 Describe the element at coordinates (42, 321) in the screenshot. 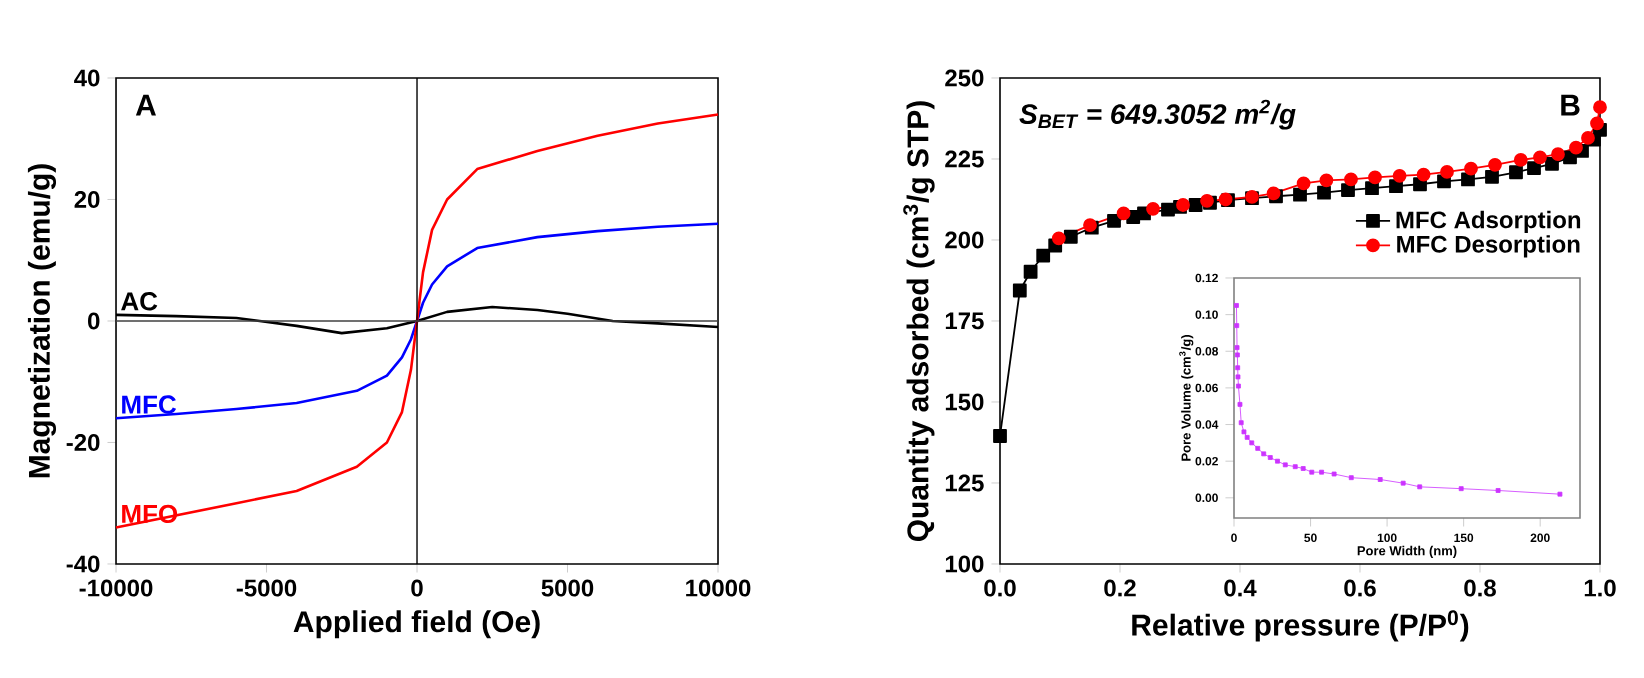

I see `y-axis-title: Magnetization (emu/g)` at that location.